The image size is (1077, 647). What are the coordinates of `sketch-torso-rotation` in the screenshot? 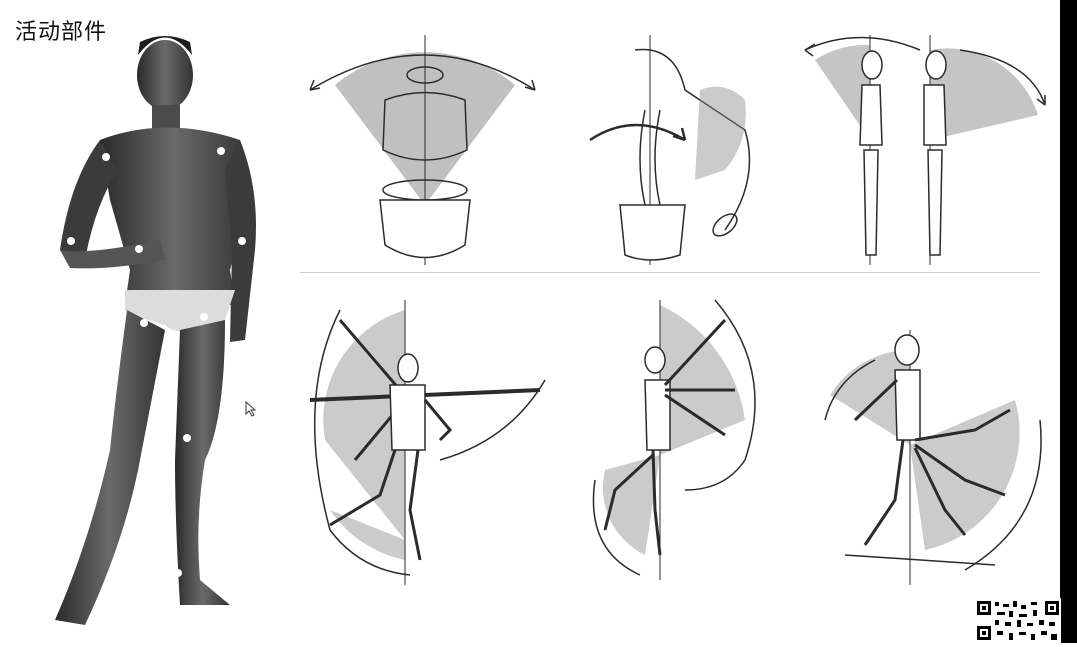 It's located at (425, 150).